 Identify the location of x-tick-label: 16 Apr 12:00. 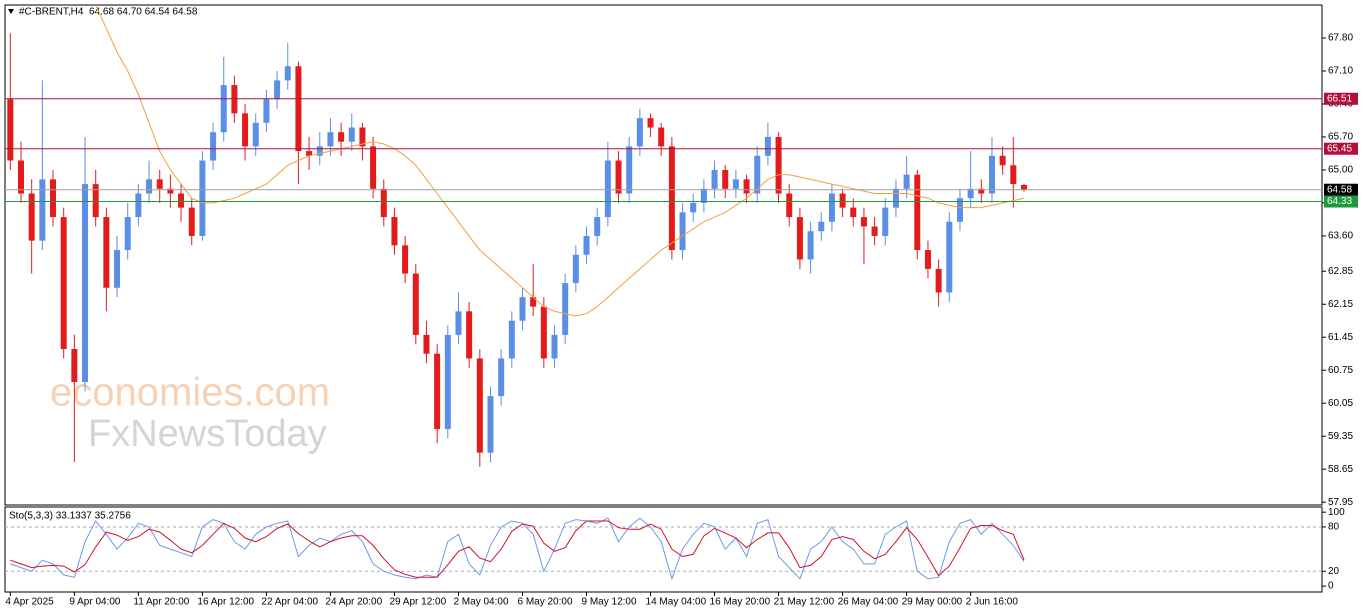
(225, 602).